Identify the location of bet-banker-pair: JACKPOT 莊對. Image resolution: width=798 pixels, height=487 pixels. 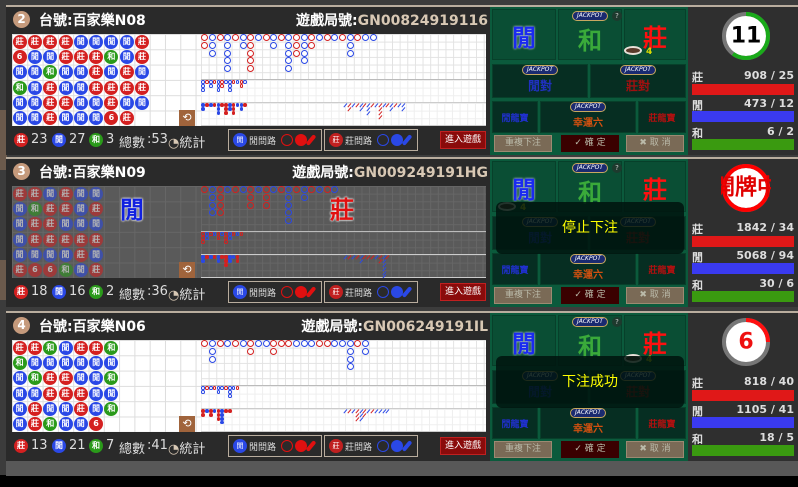
(638, 81).